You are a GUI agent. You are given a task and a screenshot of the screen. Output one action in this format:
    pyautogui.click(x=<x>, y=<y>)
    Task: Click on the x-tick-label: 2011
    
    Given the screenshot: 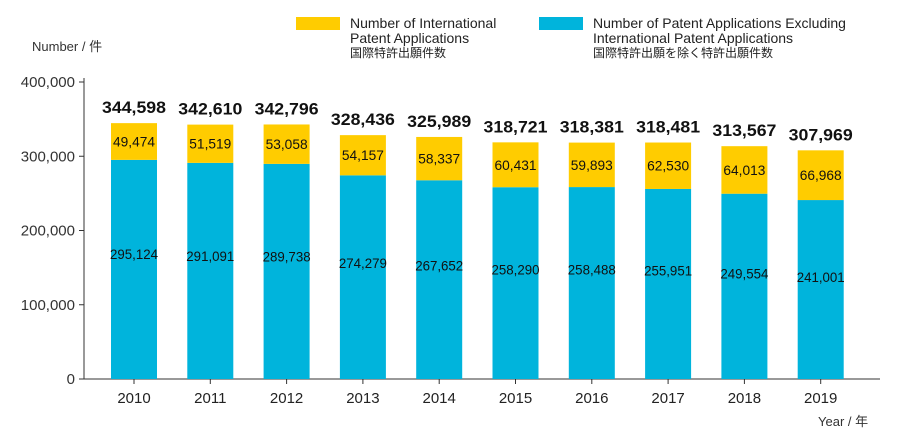 What is the action you would take?
    pyautogui.click(x=210, y=398)
    